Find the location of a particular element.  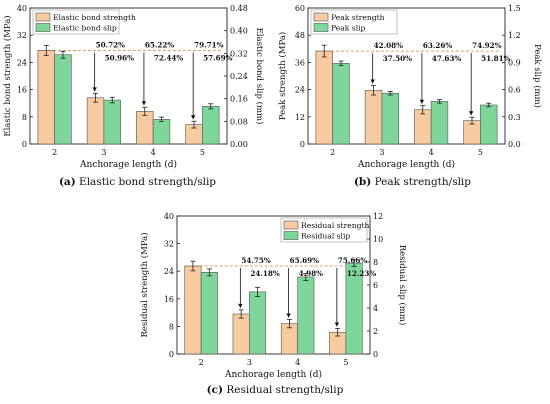

legend-label: Elastic bond slip is located at coordinates (85, 28).